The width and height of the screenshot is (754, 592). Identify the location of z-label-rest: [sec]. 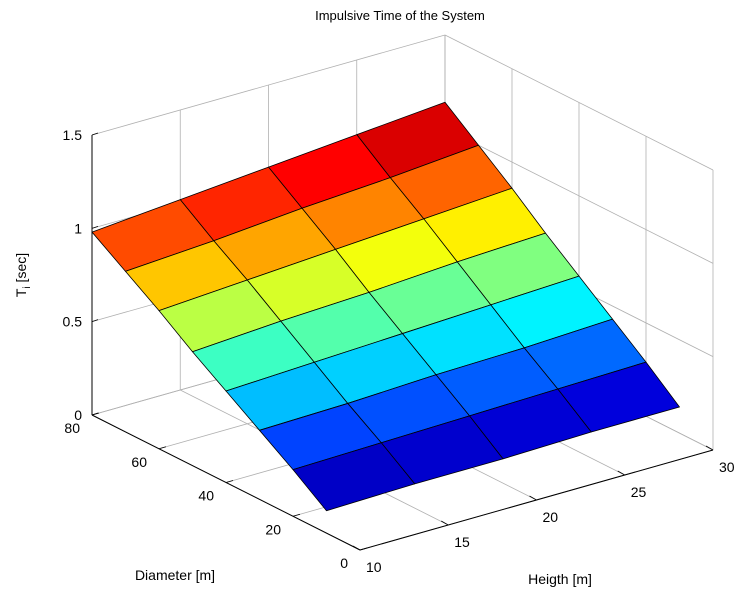
(21, 269).